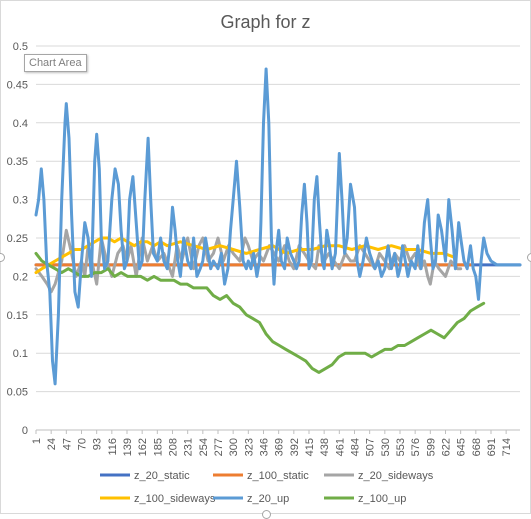 The width and height of the screenshot is (531, 519). I want to click on x-tick-label: 47, so click(67, 444).